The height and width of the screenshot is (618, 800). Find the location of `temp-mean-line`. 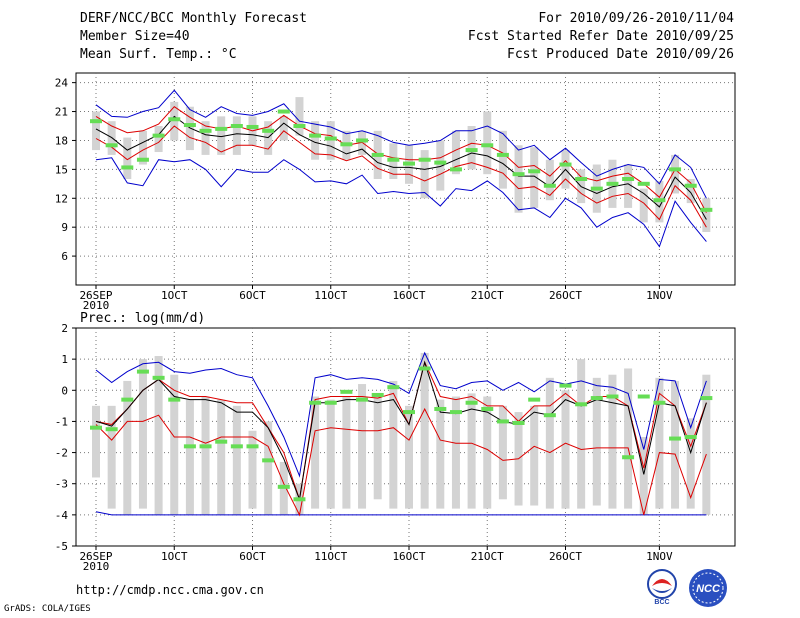

temp-mean-line is located at coordinates (401, 167).